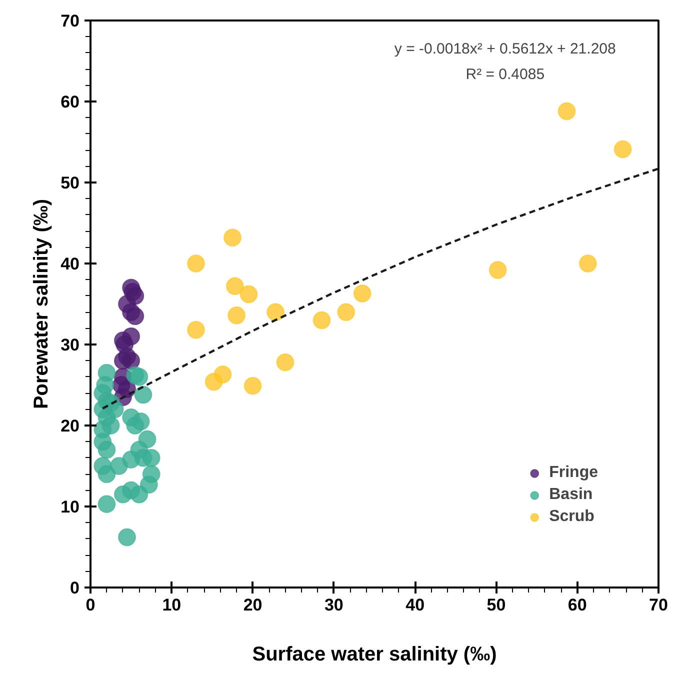 The height and width of the screenshot is (677, 676). Describe the element at coordinates (505, 74) in the screenshot. I see `annotation: R² = 0.4085` at that location.